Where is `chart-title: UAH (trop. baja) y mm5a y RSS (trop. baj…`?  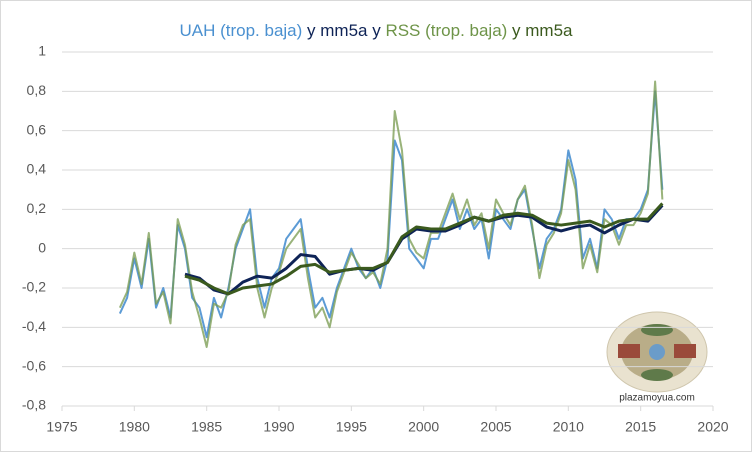
chart-title: UAH (trop. baja) y mm5a y RSS (trop. baj… is located at coordinates (376, 30).